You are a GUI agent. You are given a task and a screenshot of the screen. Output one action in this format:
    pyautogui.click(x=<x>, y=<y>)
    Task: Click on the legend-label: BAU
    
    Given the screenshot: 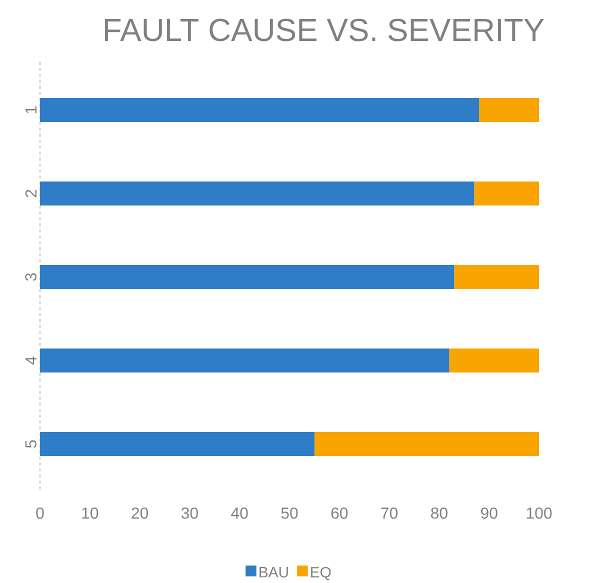 What is the action you would take?
    pyautogui.click(x=274, y=572)
    